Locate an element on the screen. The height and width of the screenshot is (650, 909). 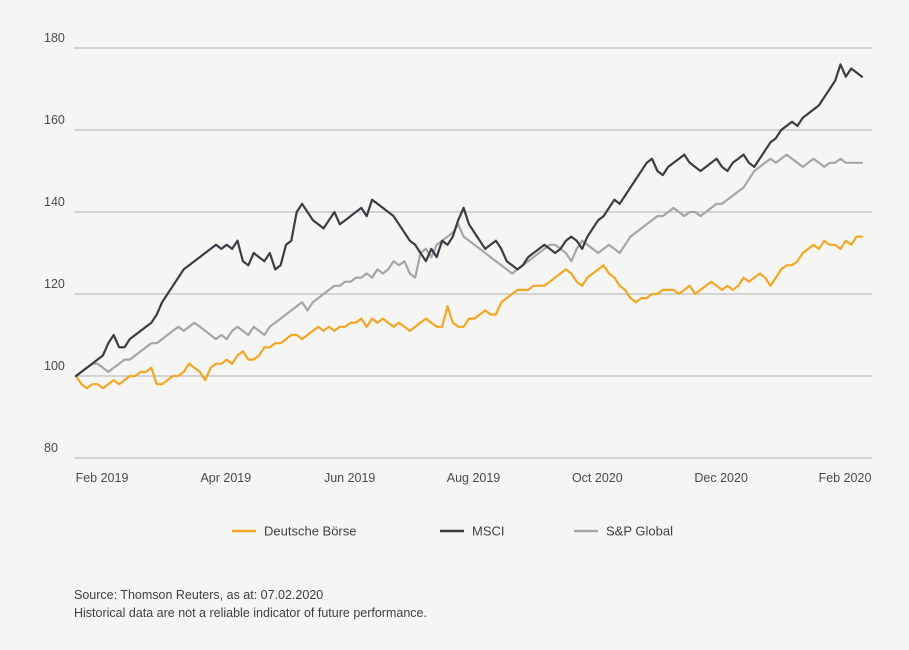
legend-label-msci: MSCI is located at coordinates (488, 531).